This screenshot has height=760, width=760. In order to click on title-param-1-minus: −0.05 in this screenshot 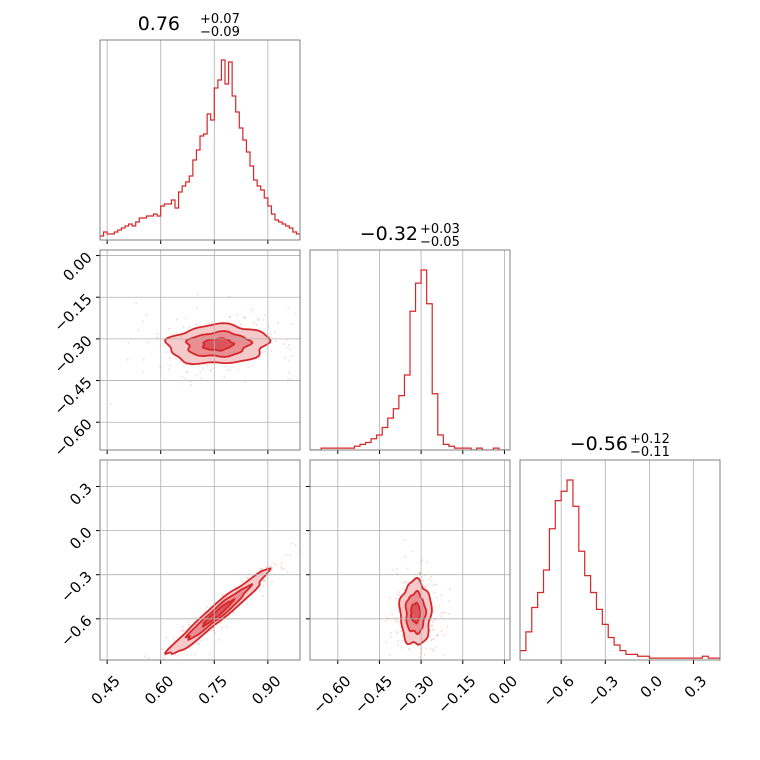, I will do `click(440, 242)`.